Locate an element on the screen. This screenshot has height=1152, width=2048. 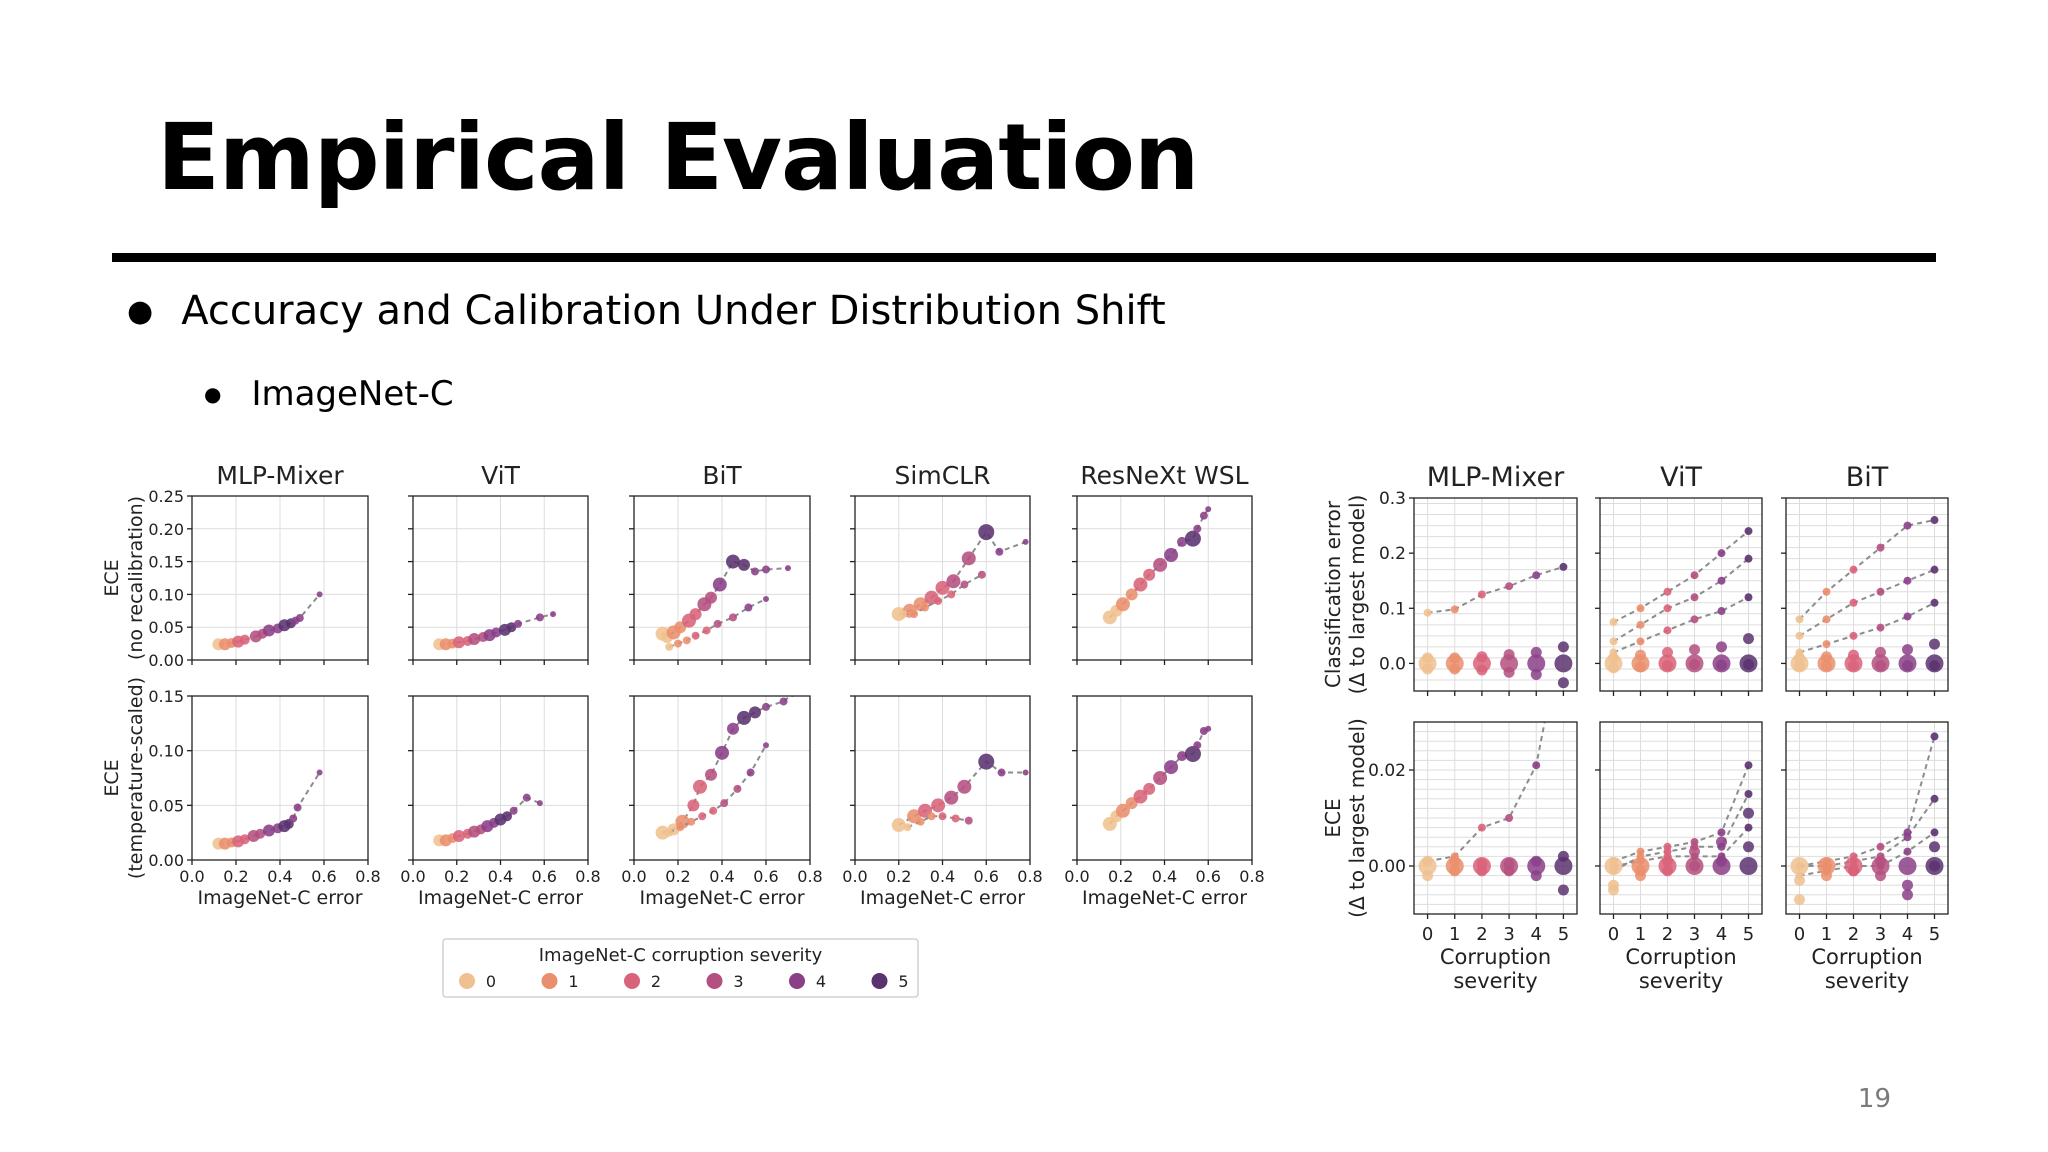
x-axis-label: ImageNet-C error is located at coordinates (1164, 898).